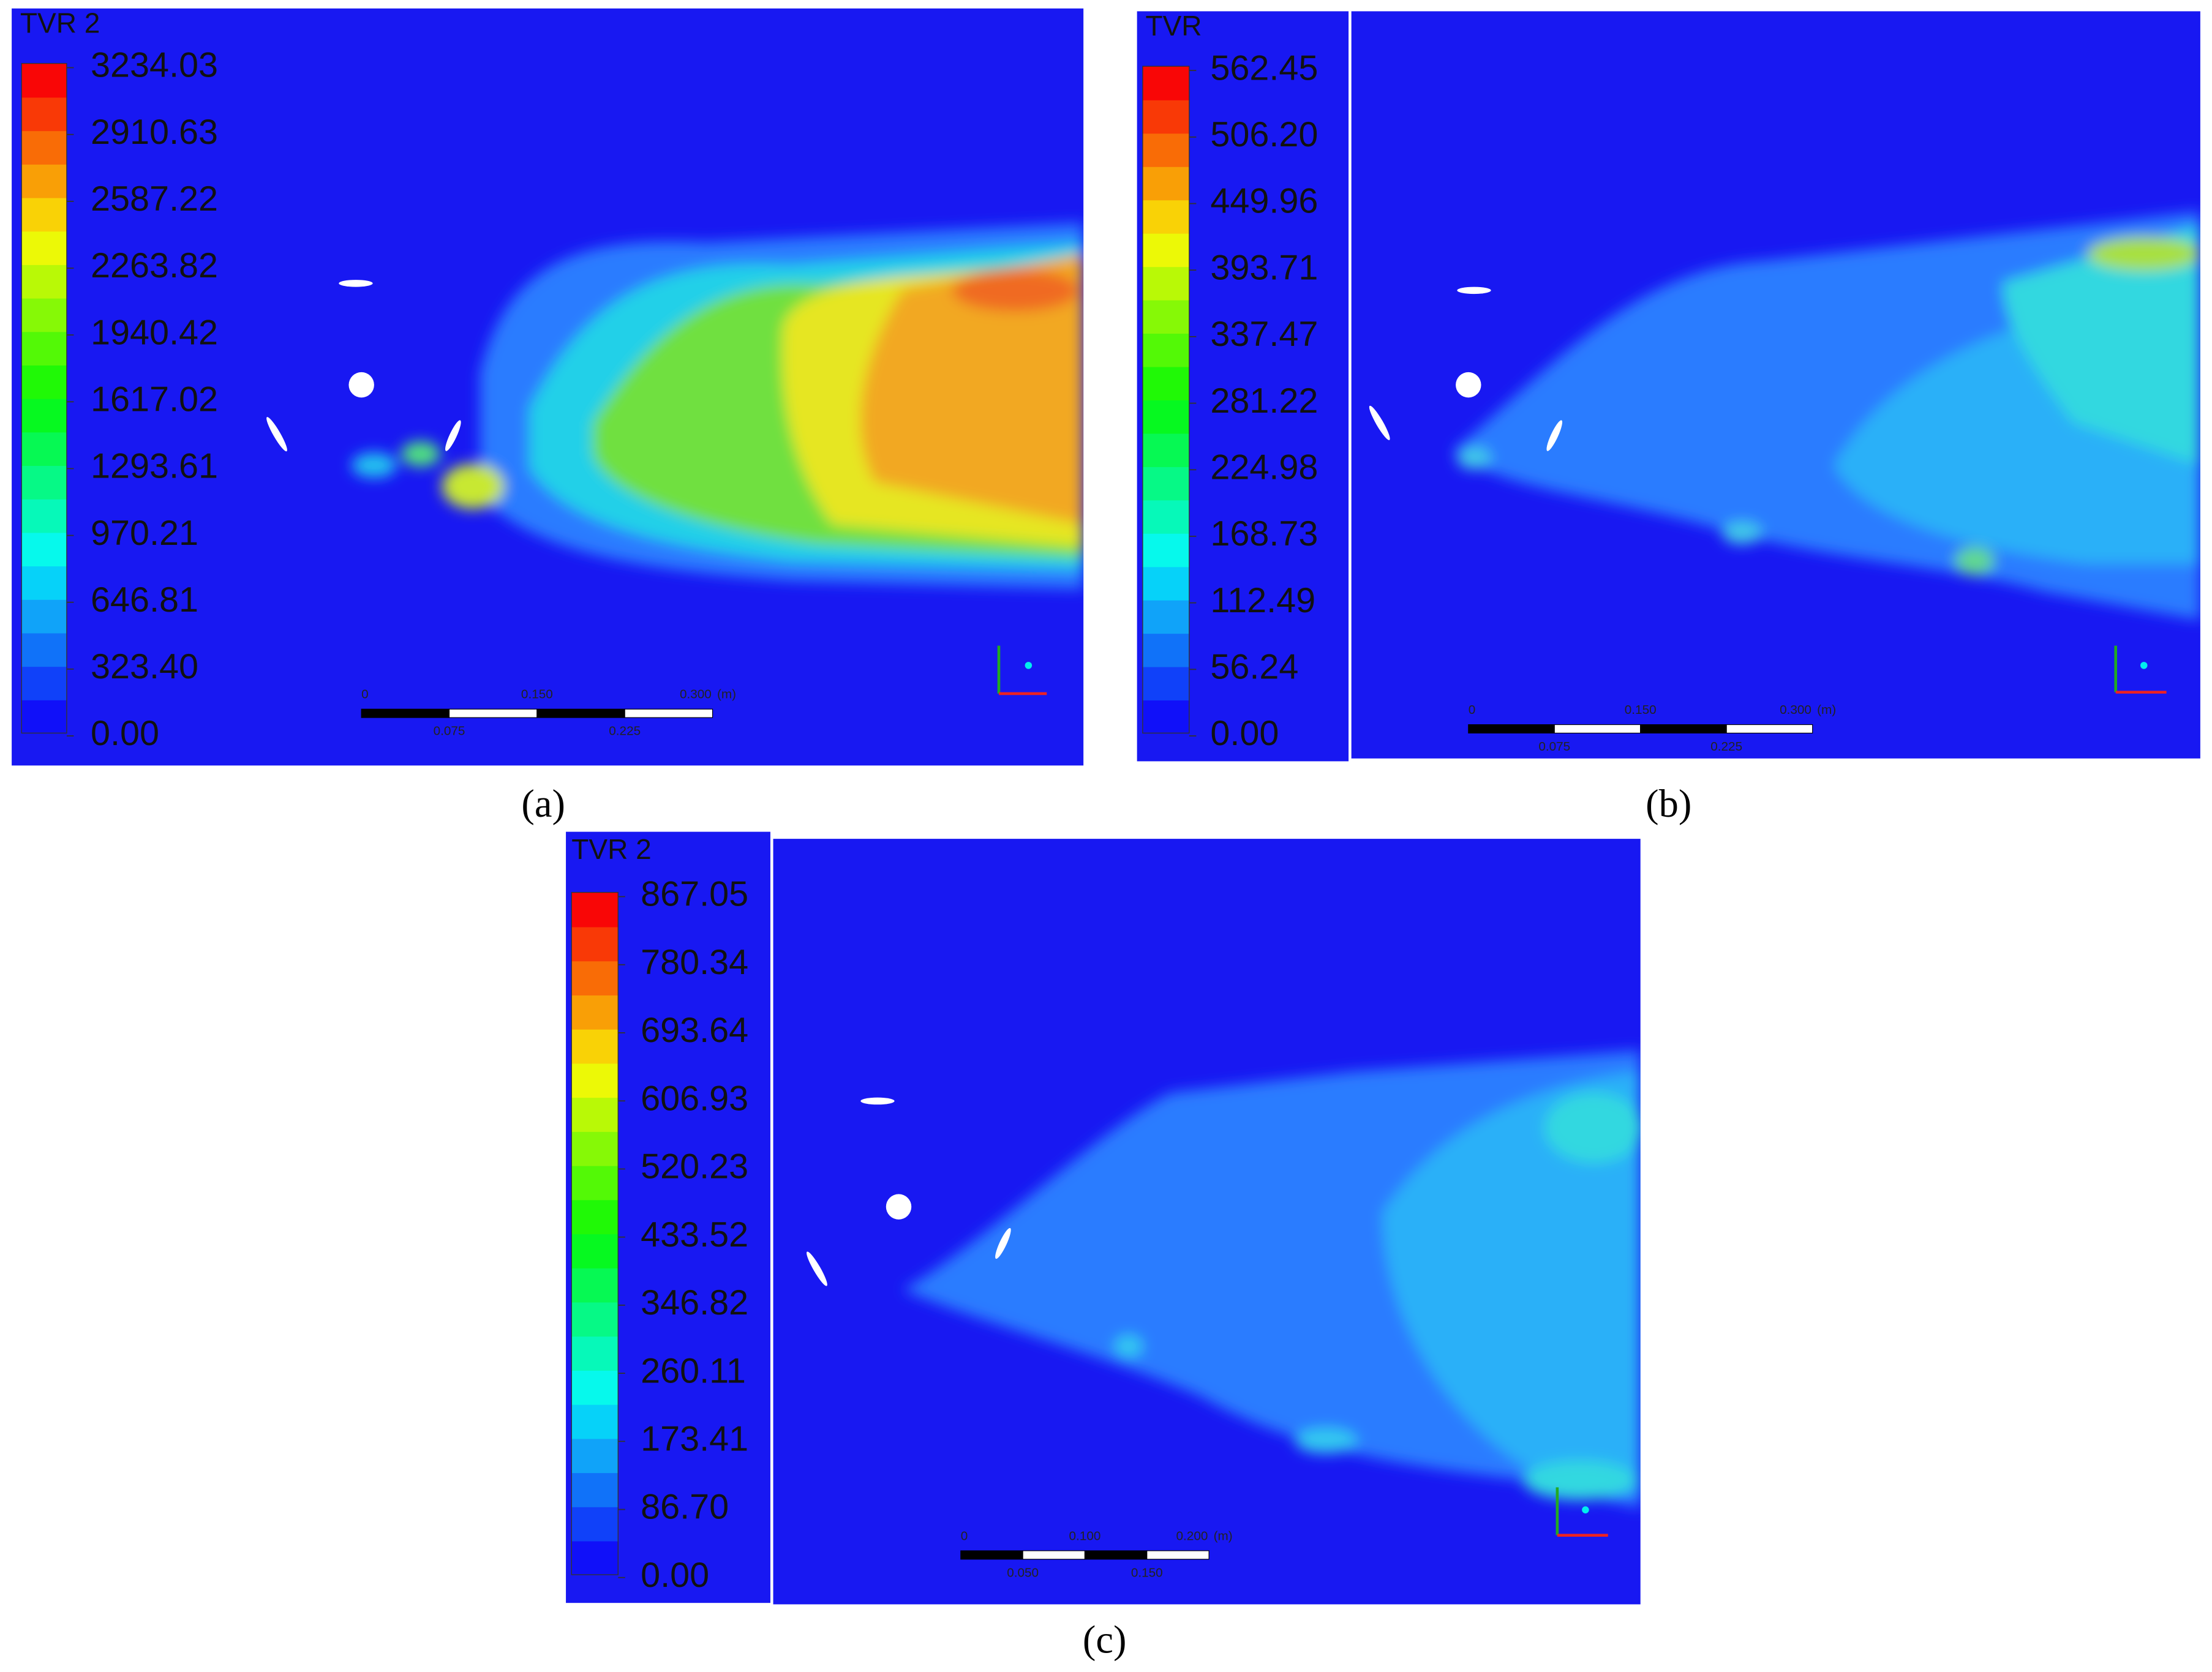  Describe the element at coordinates (154, 132) in the screenshot. I see `colorbar-label: 2910.63` at that location.